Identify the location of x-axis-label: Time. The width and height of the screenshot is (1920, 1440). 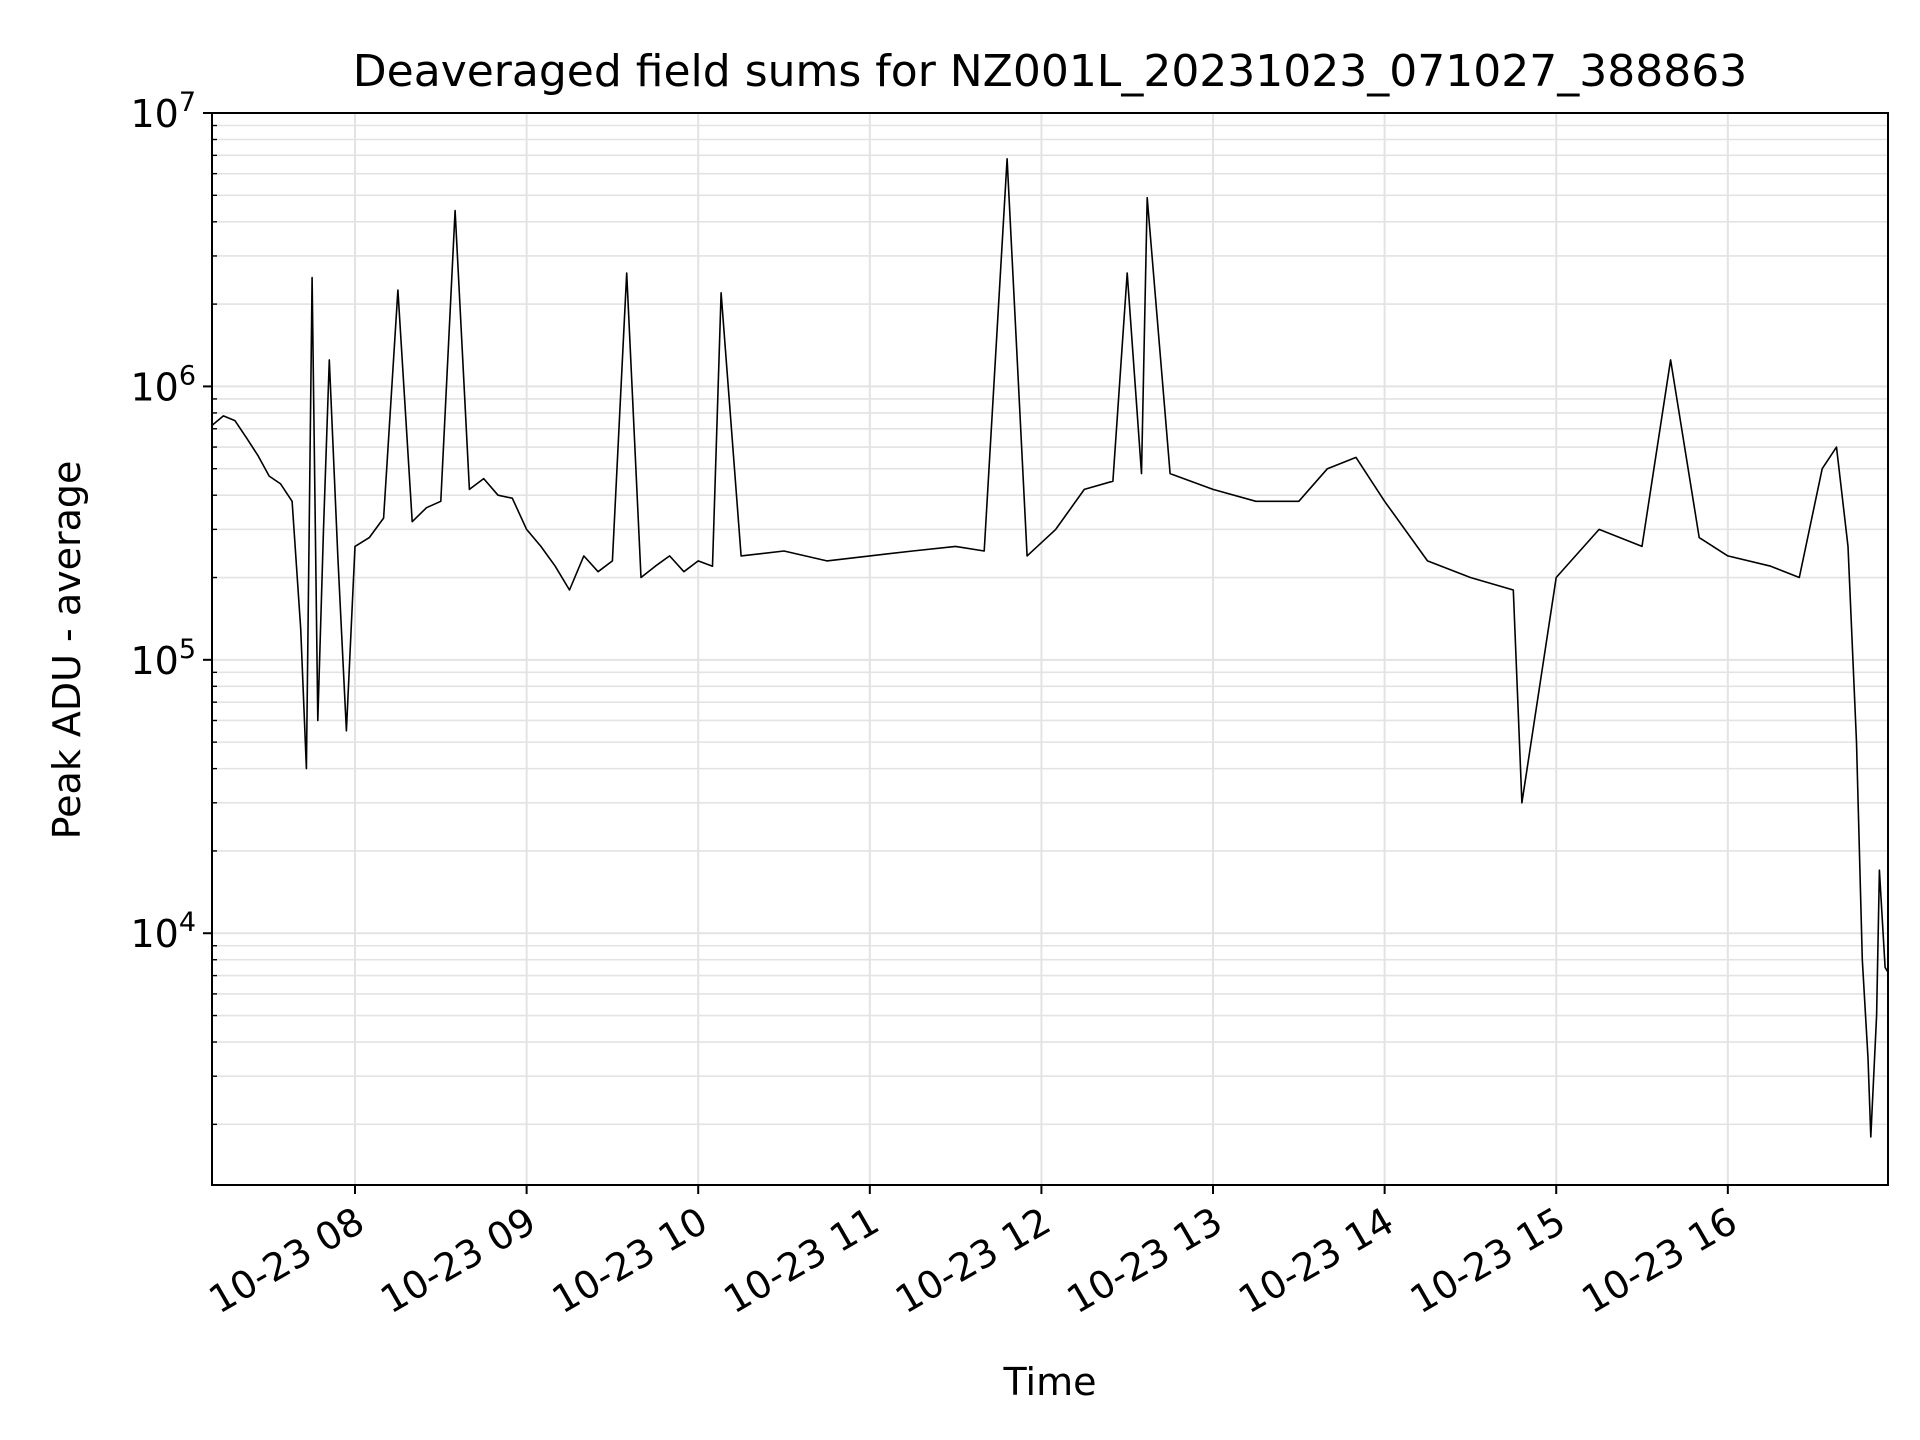
(1050, 1382).